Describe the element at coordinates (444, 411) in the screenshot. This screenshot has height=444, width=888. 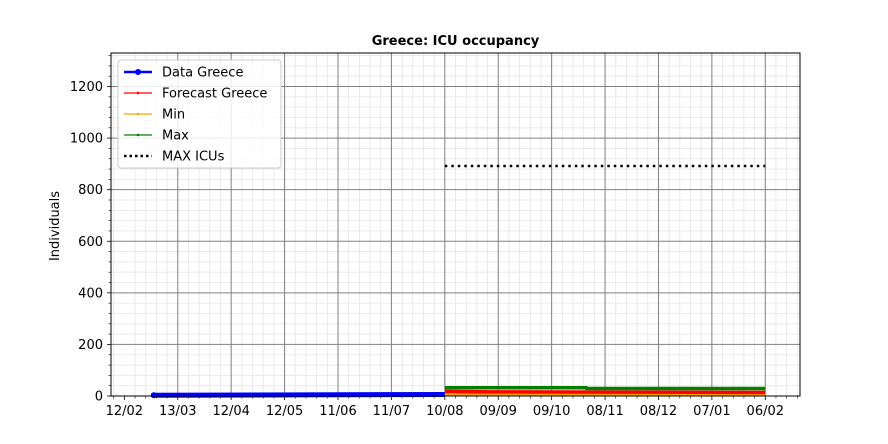
I see `x-tick-label: 10/08` at that location.